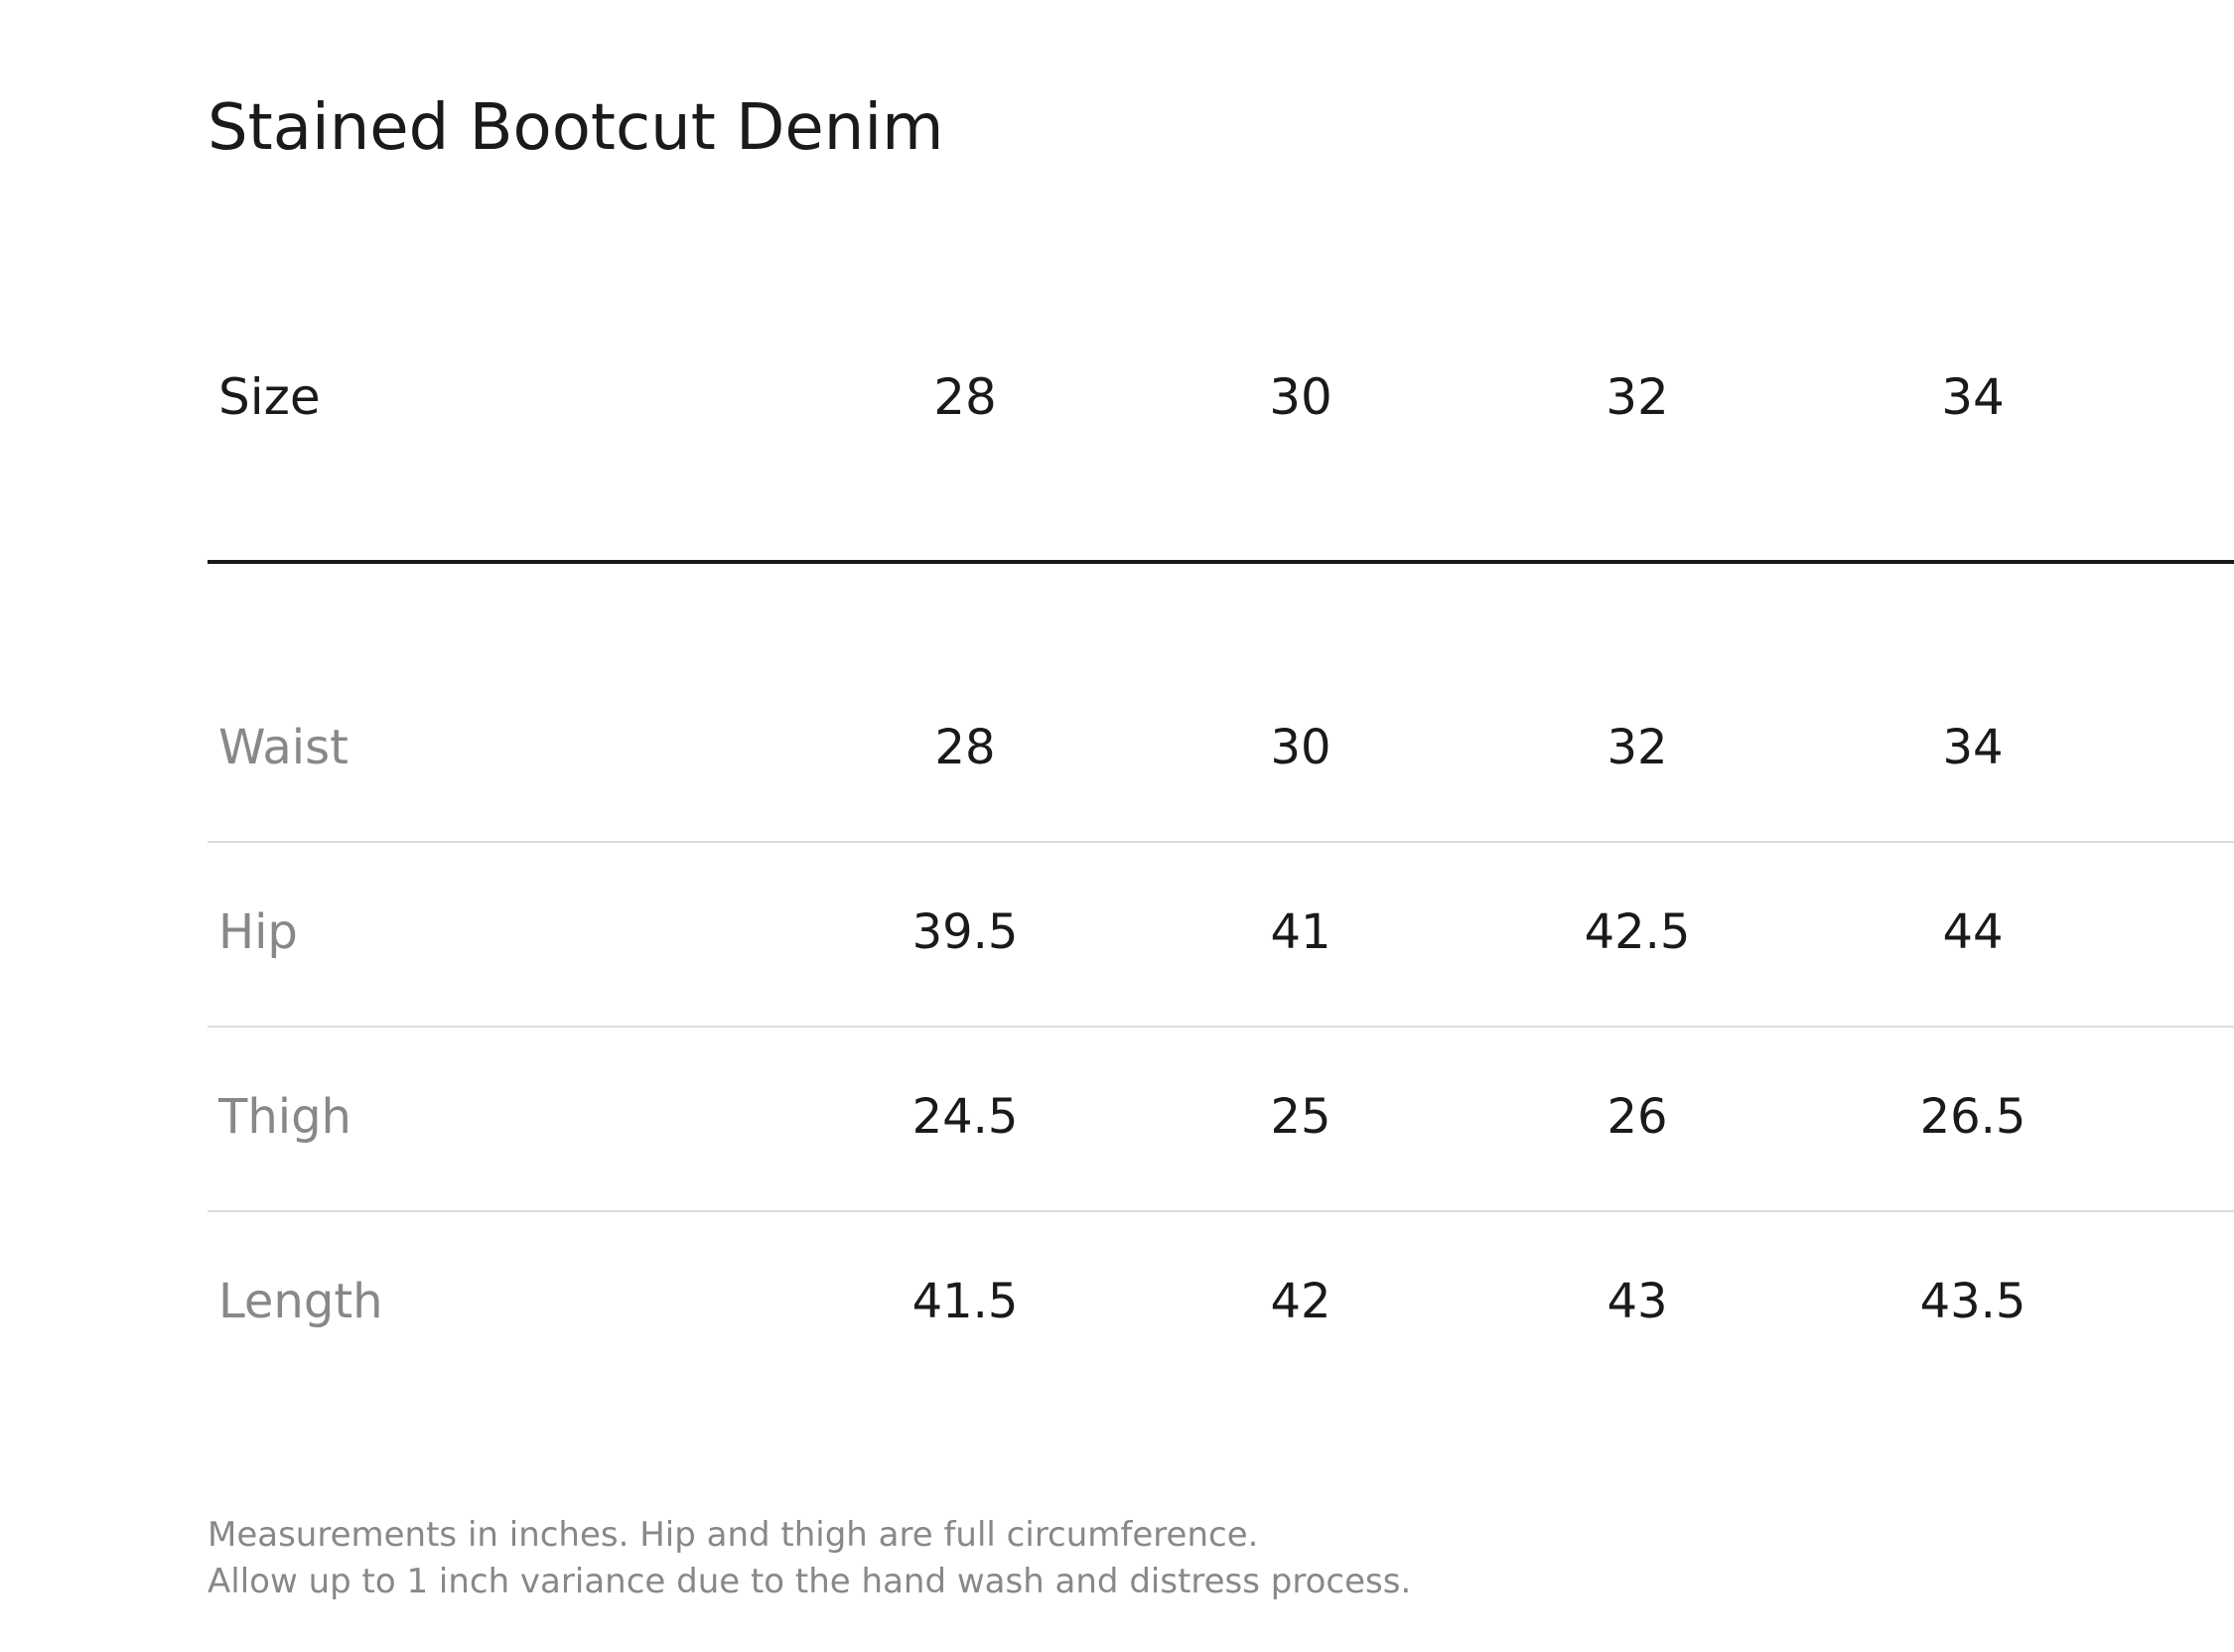 This screenshot has width=2234, height=1652. What do you see at coordinates (1301, 1117) in the screenshot?
I see `table-cell: 25` at bounding box center [1301, 1117].